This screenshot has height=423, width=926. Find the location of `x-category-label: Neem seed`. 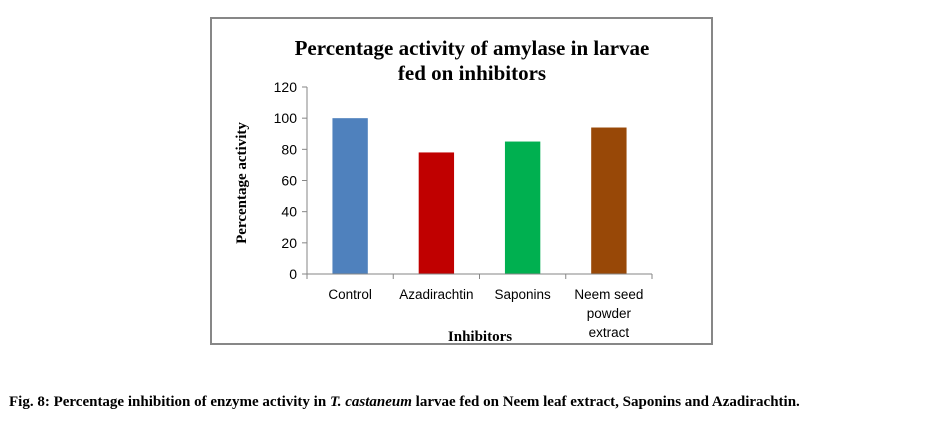

x-category-label: Neem seed is located at coordinates (608, 294).